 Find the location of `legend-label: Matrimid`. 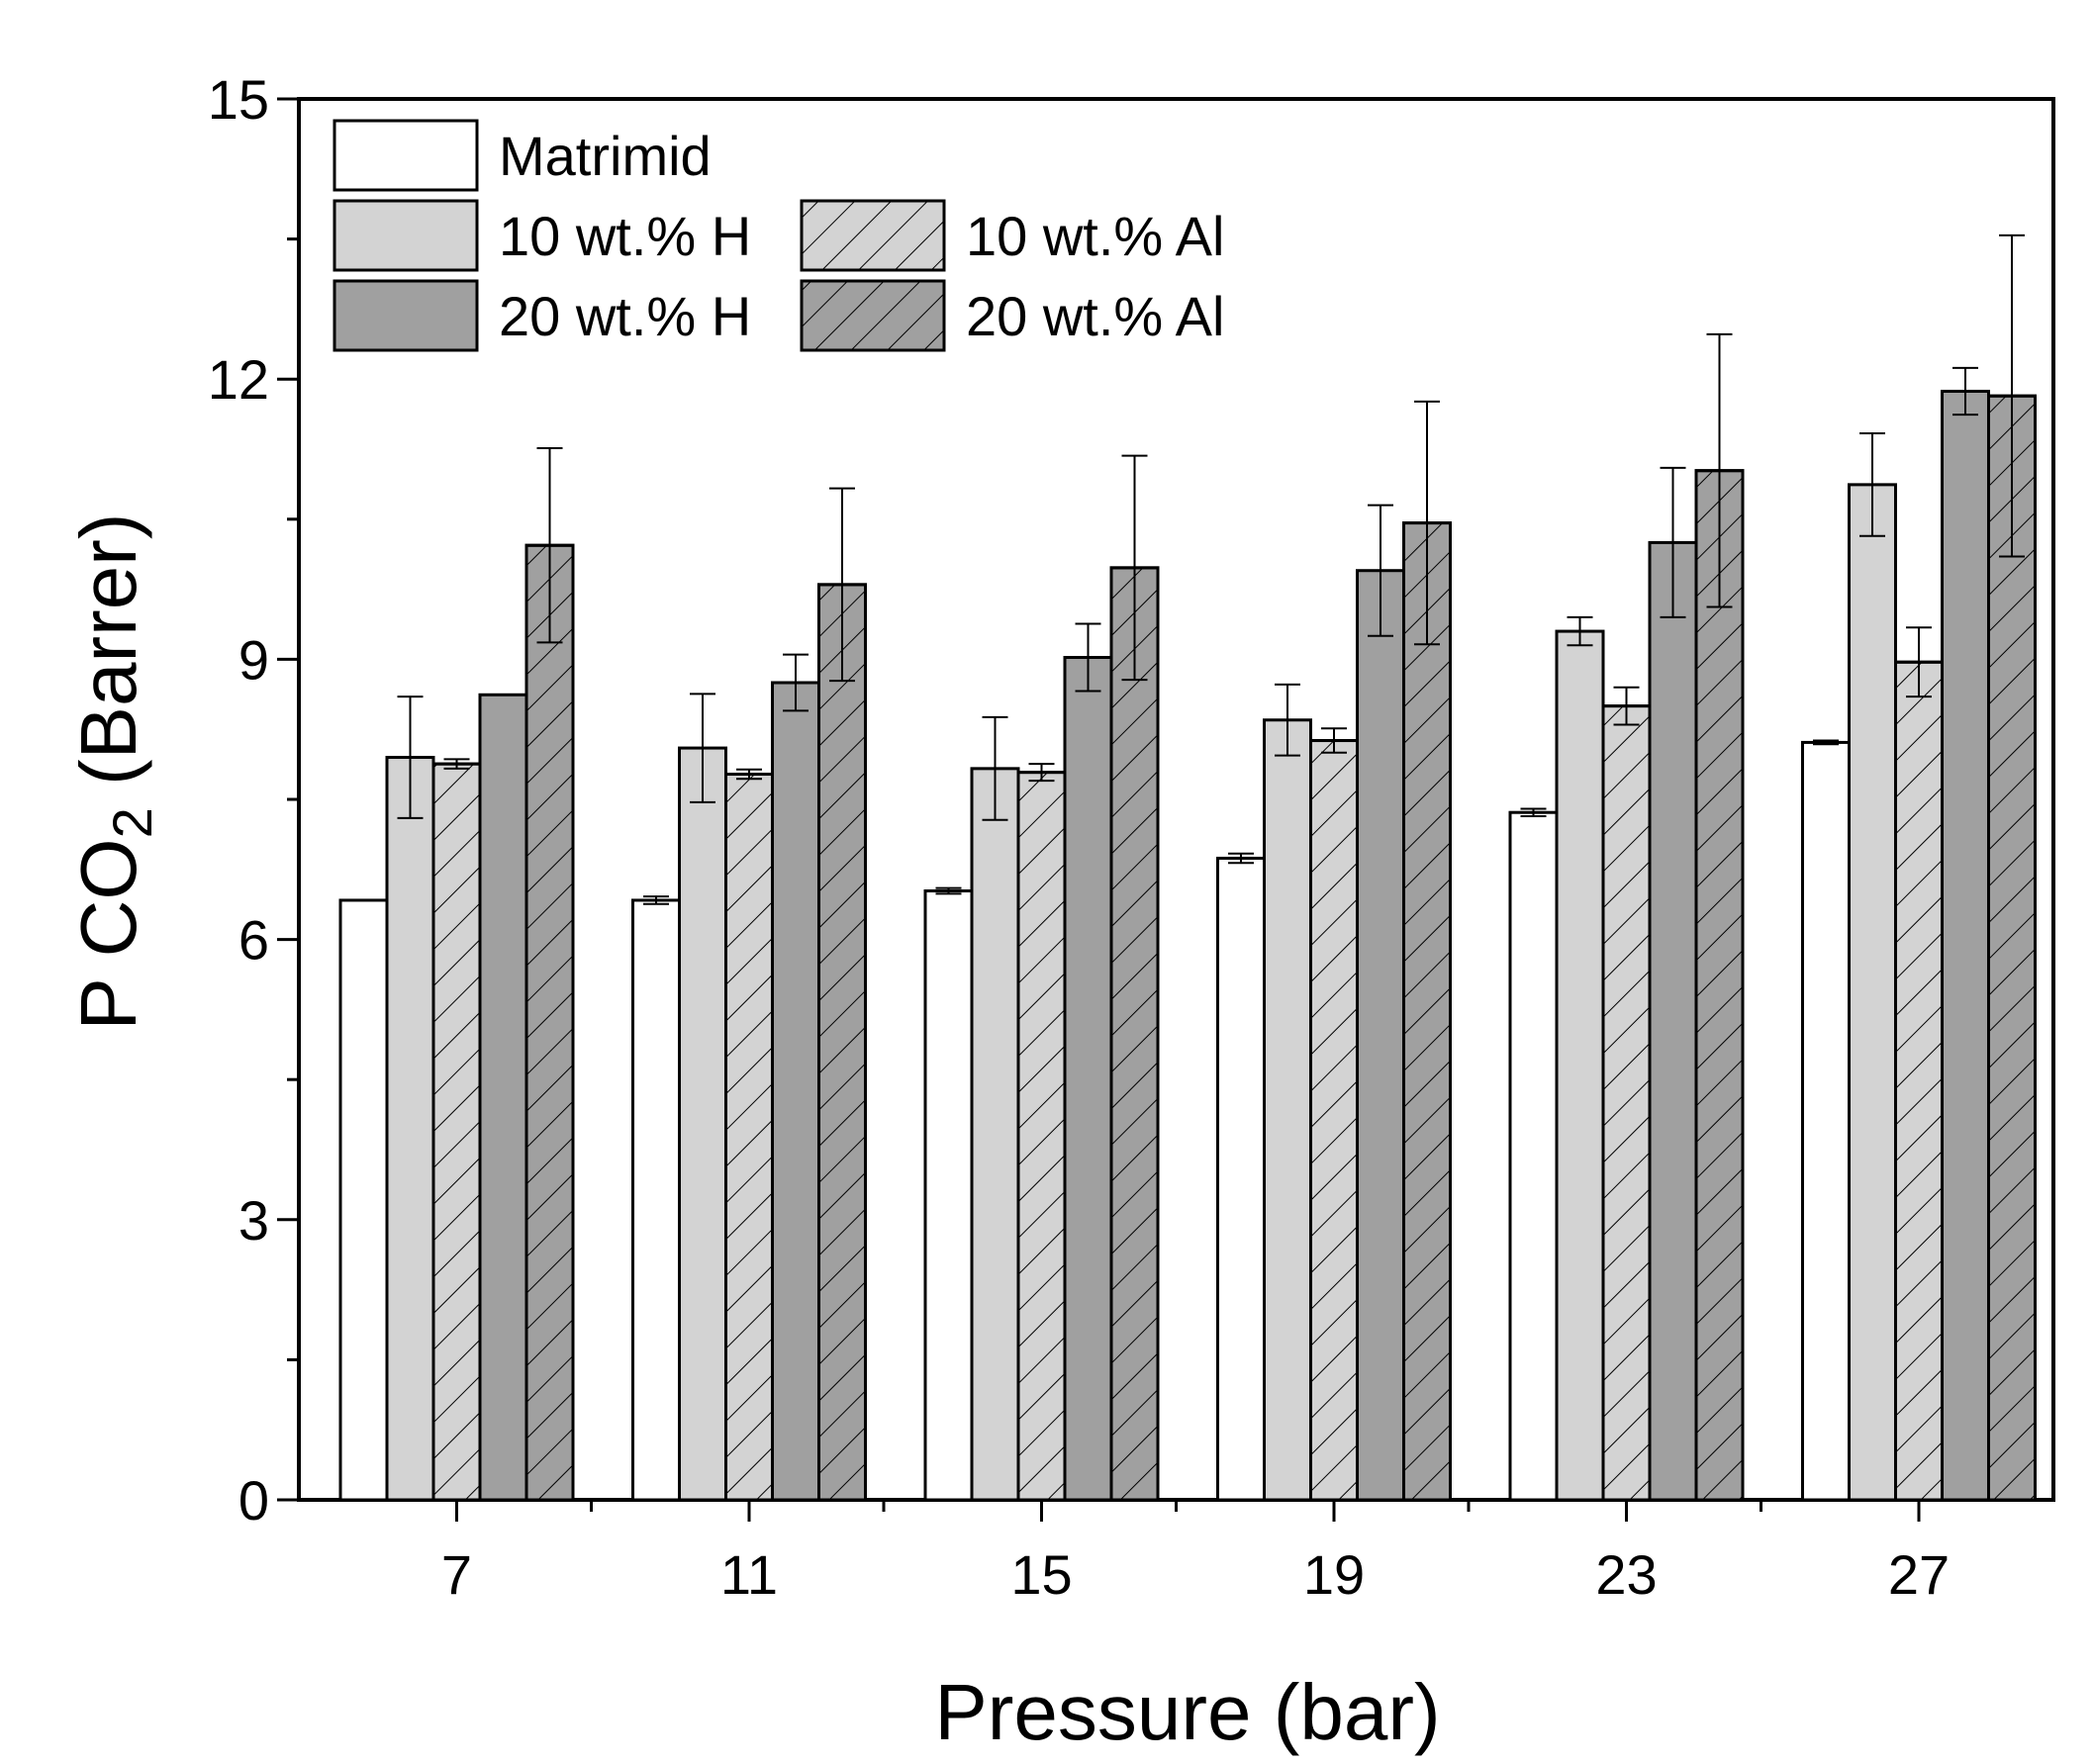

legend-label: Matrimid is located at coordinates (606, 156).